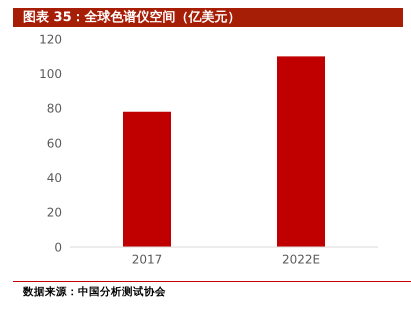 The height and width of the screenshot is (332, 411). What do you see at coordinates (208, 17) in the screenshot?
I see `chart-title: 图表 35：全球色谱仪空间（亿美元）` at bounding box center [208, 17].